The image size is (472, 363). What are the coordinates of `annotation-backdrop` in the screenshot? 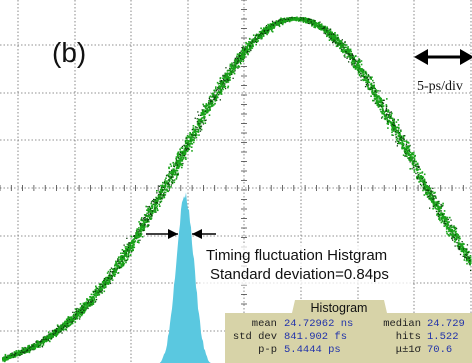 It's located at (306, 264).